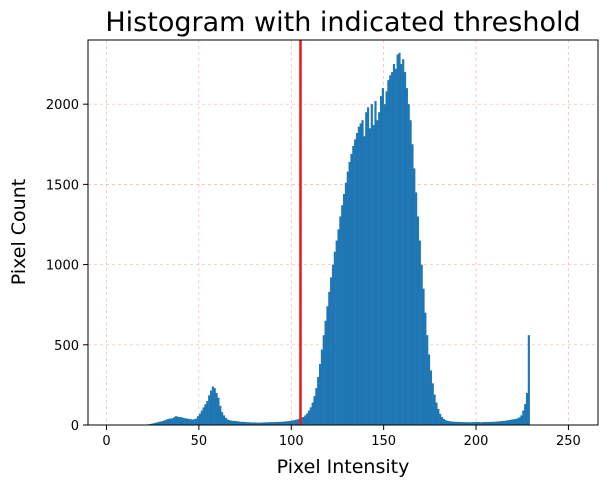 Image resolution: width=609 pixels, height=487 pixels. I want to click on x-tick-label: 0, so click(106, 441).